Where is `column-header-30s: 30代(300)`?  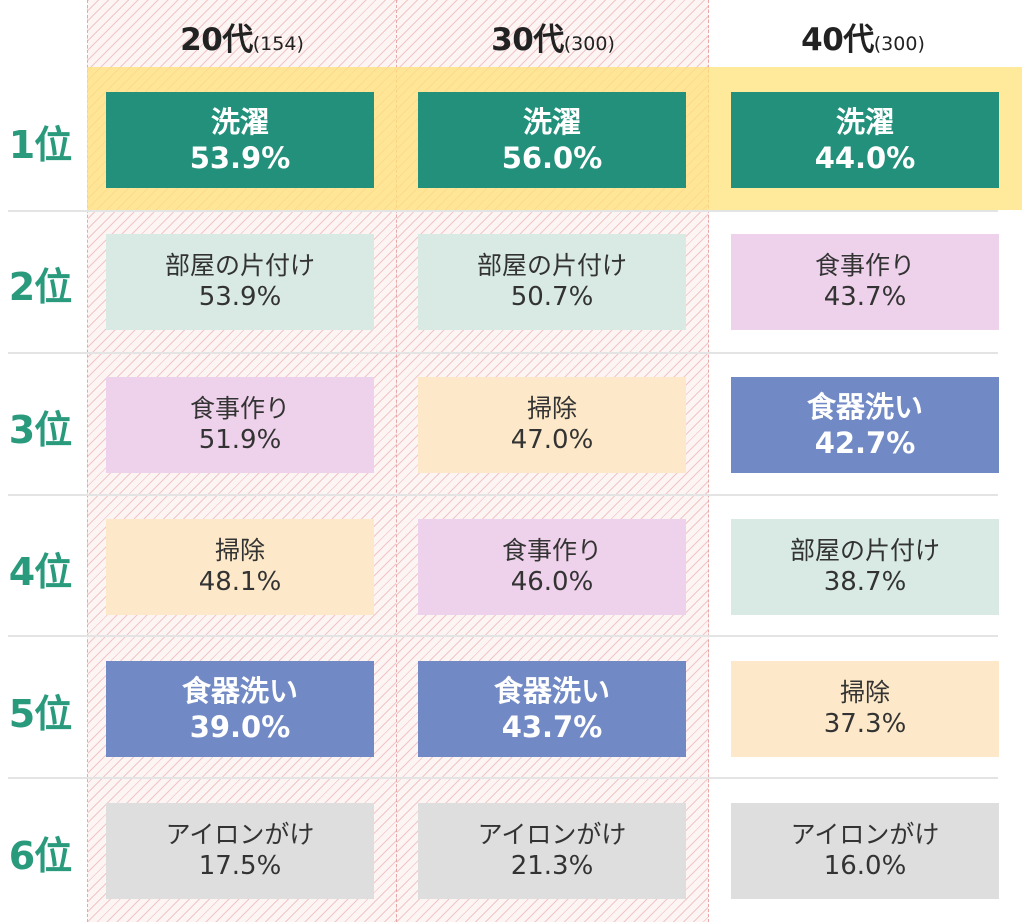 column-header-30s: 30代(300) is located at coordinates (553, 39).